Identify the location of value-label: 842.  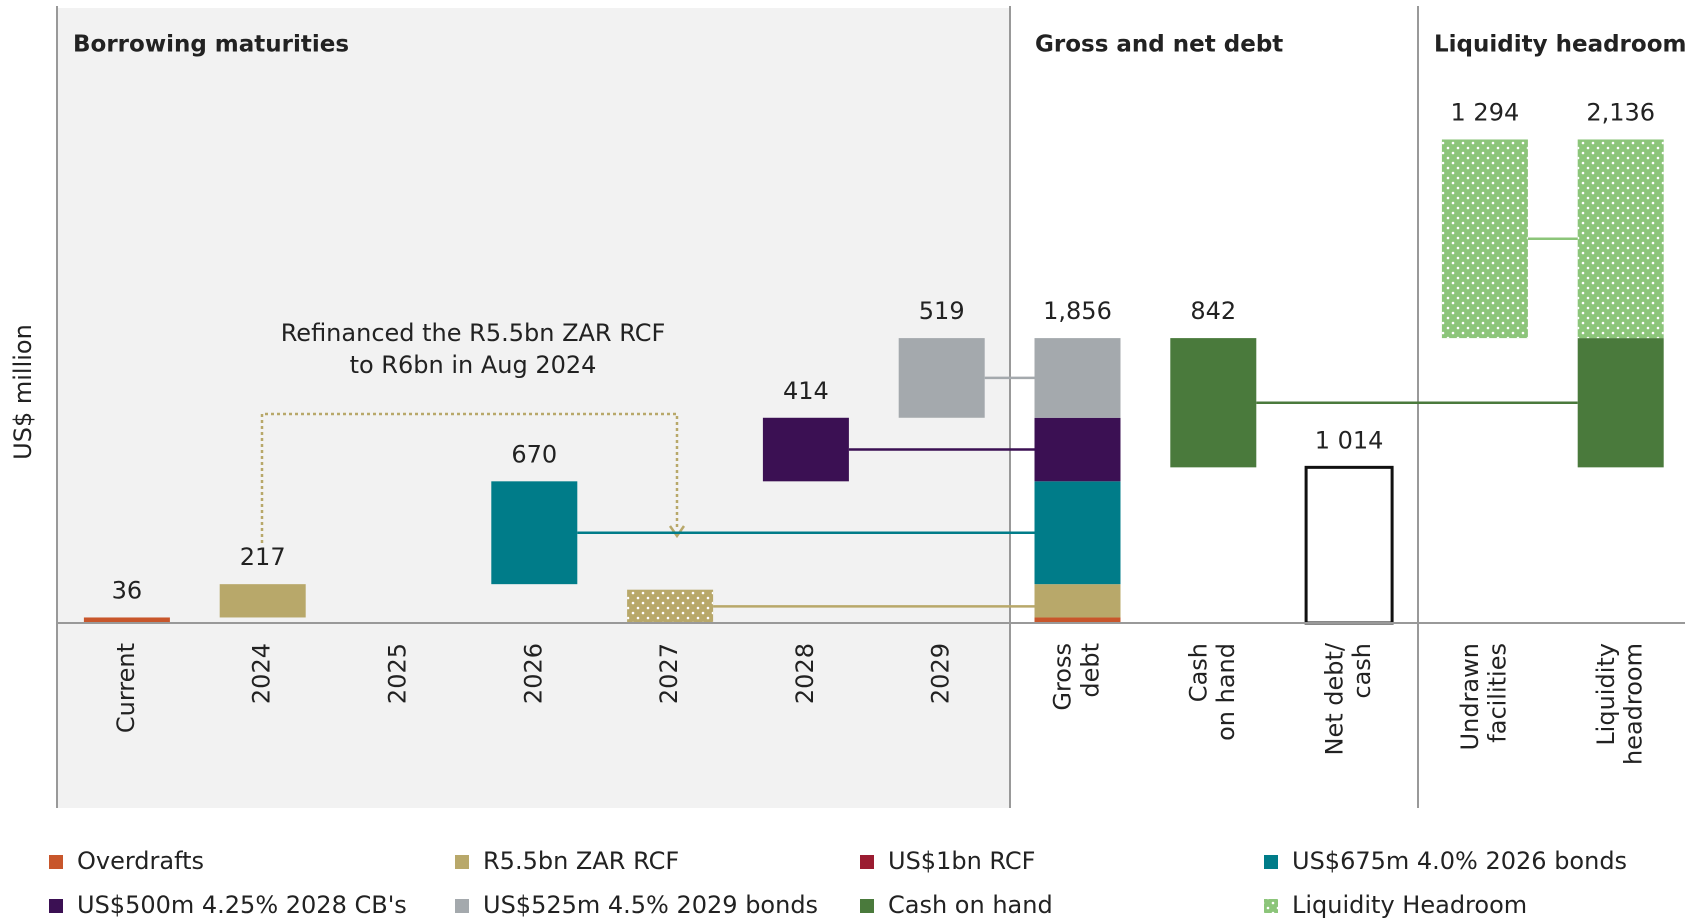
(1213, 311).